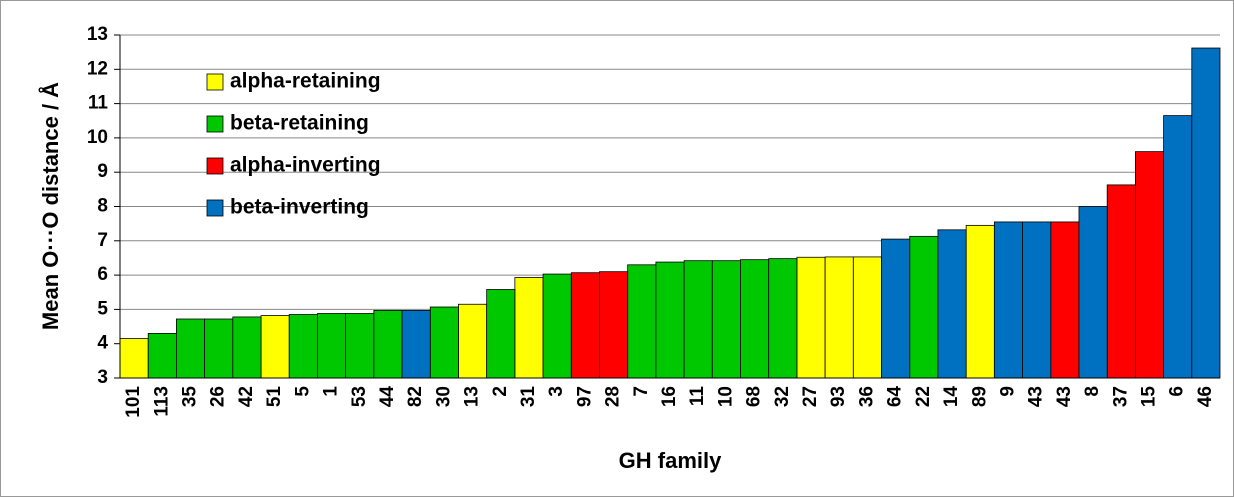 The width and height of the screenshot is (1234, 497). What do you see at coordinates (613, 396) in the screenshot?
I see `x-tick-label: 28` at bounding box center [613, 396].